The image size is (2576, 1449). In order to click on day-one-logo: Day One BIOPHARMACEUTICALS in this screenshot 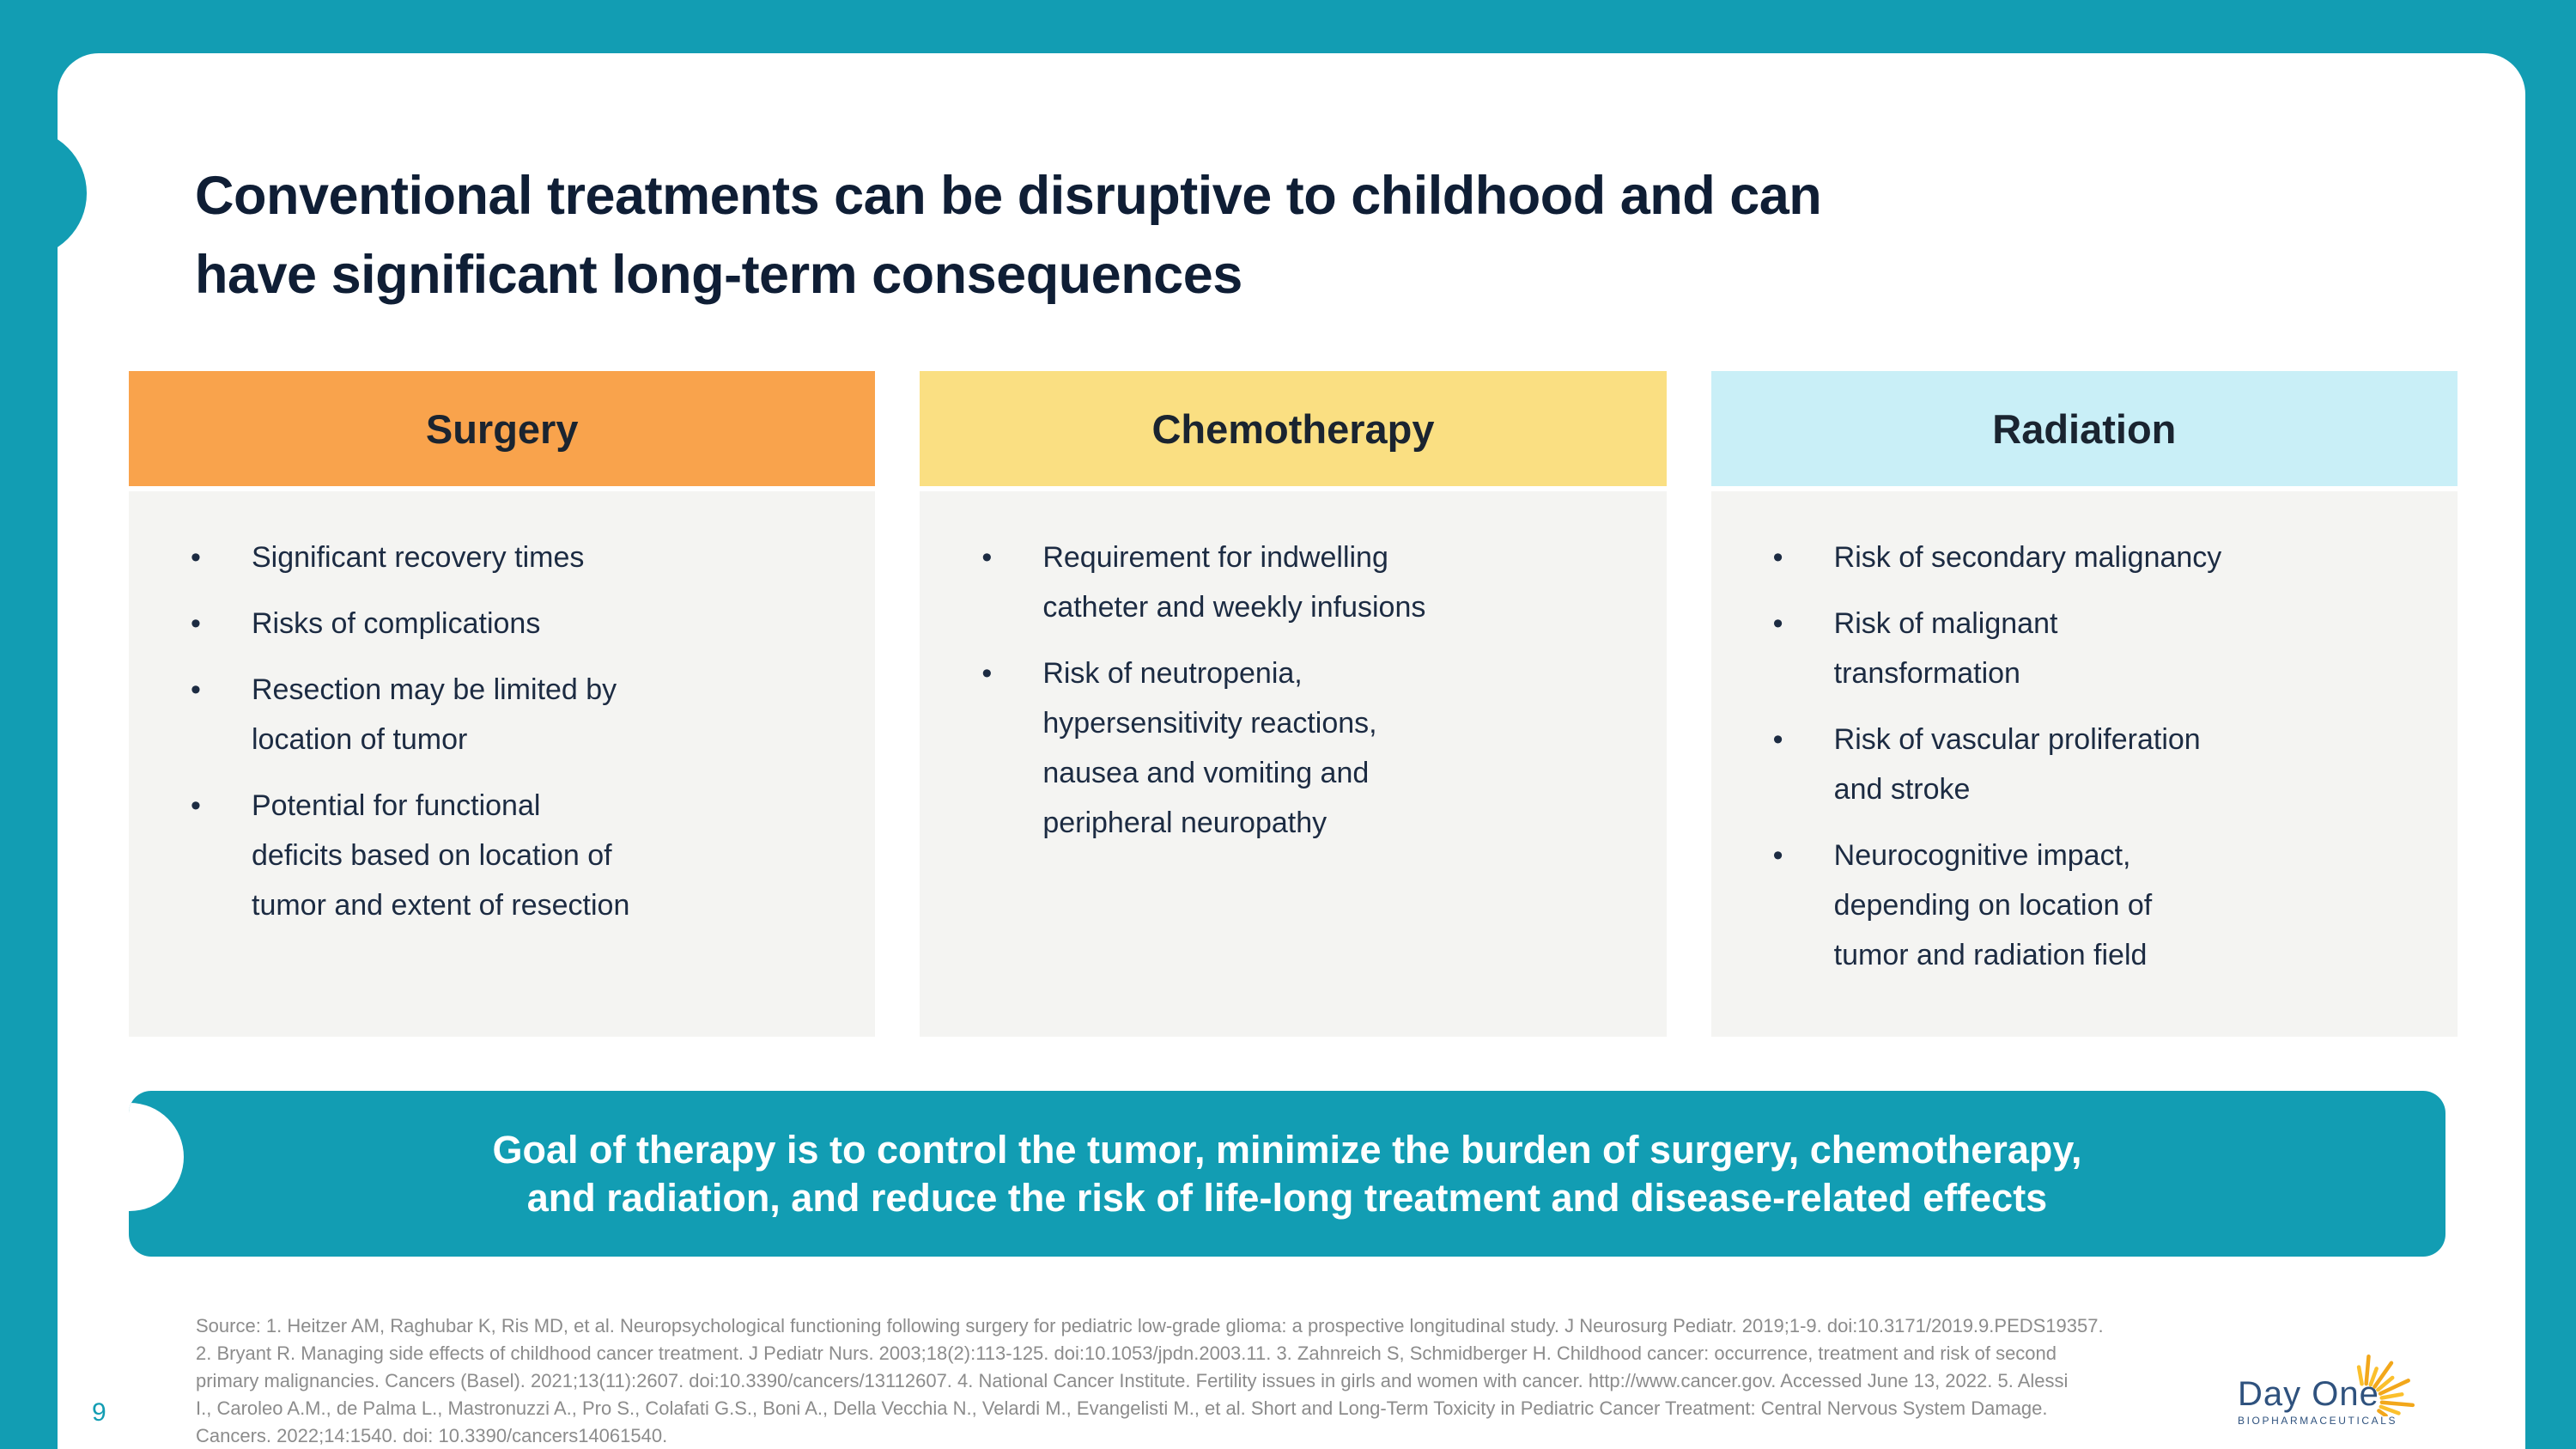, I will do `click(2341, 1390)`.